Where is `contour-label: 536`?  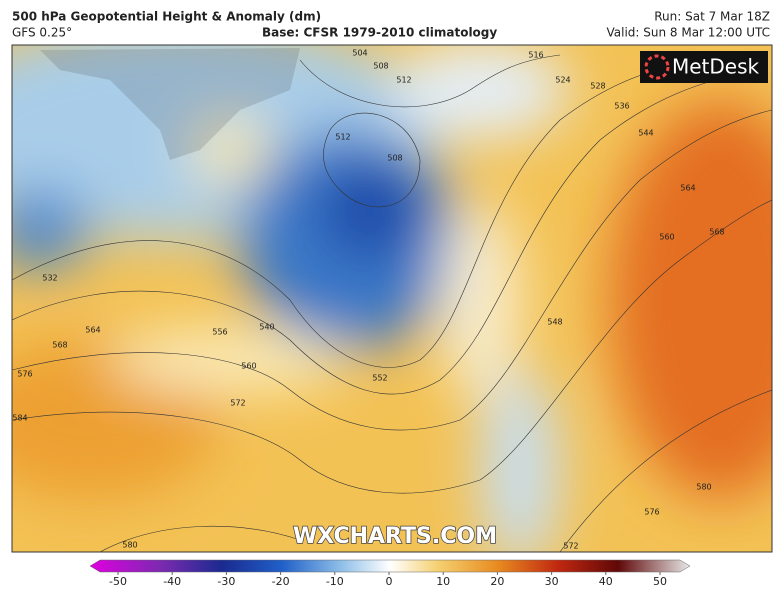 contour-label: 536 is located at coordinates (621, 106).